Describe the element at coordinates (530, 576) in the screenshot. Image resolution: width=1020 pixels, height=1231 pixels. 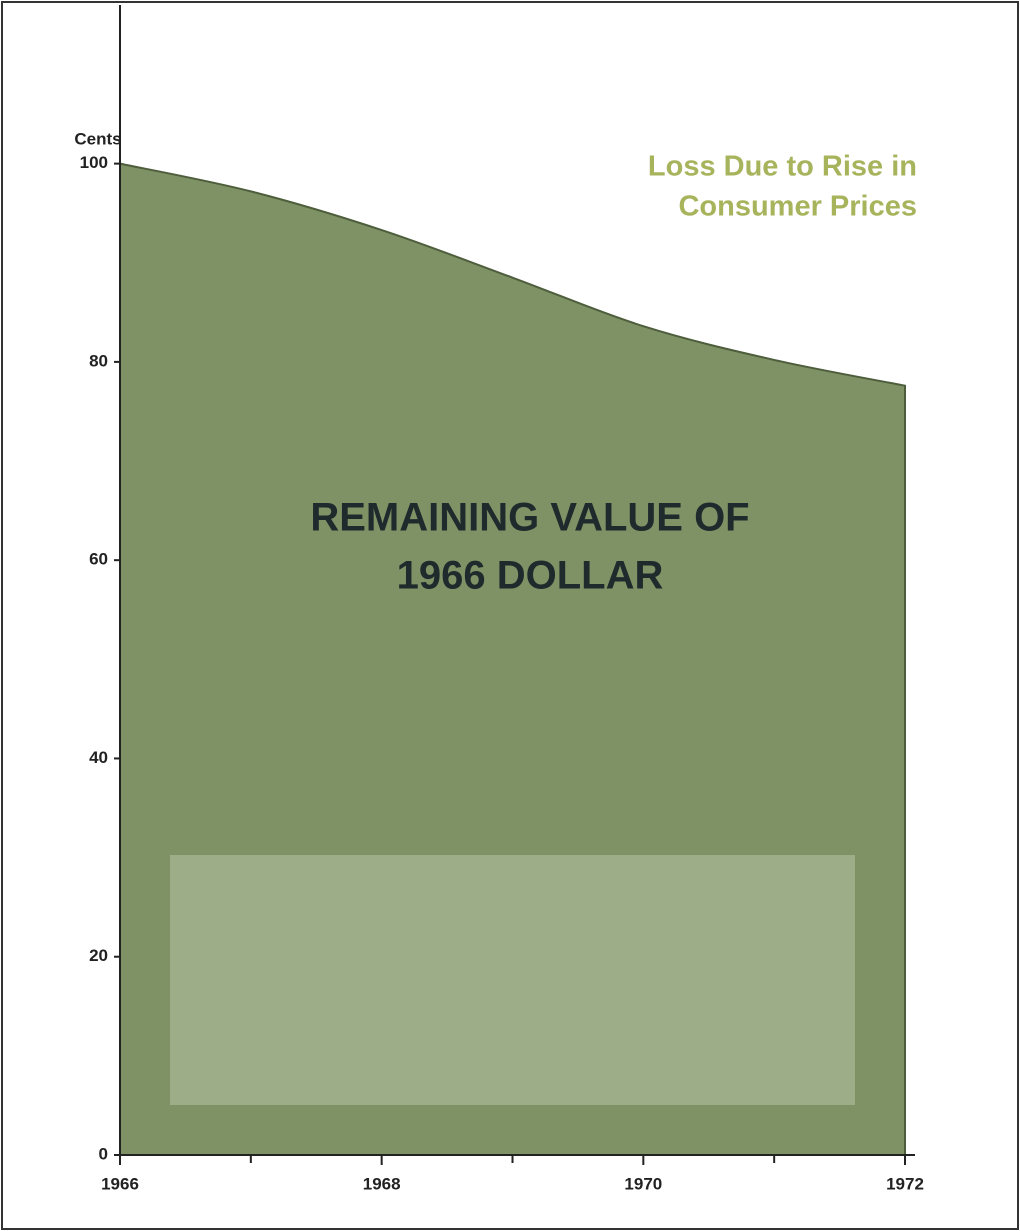
I see `annotation: 1966 DOLLAR` at that location.